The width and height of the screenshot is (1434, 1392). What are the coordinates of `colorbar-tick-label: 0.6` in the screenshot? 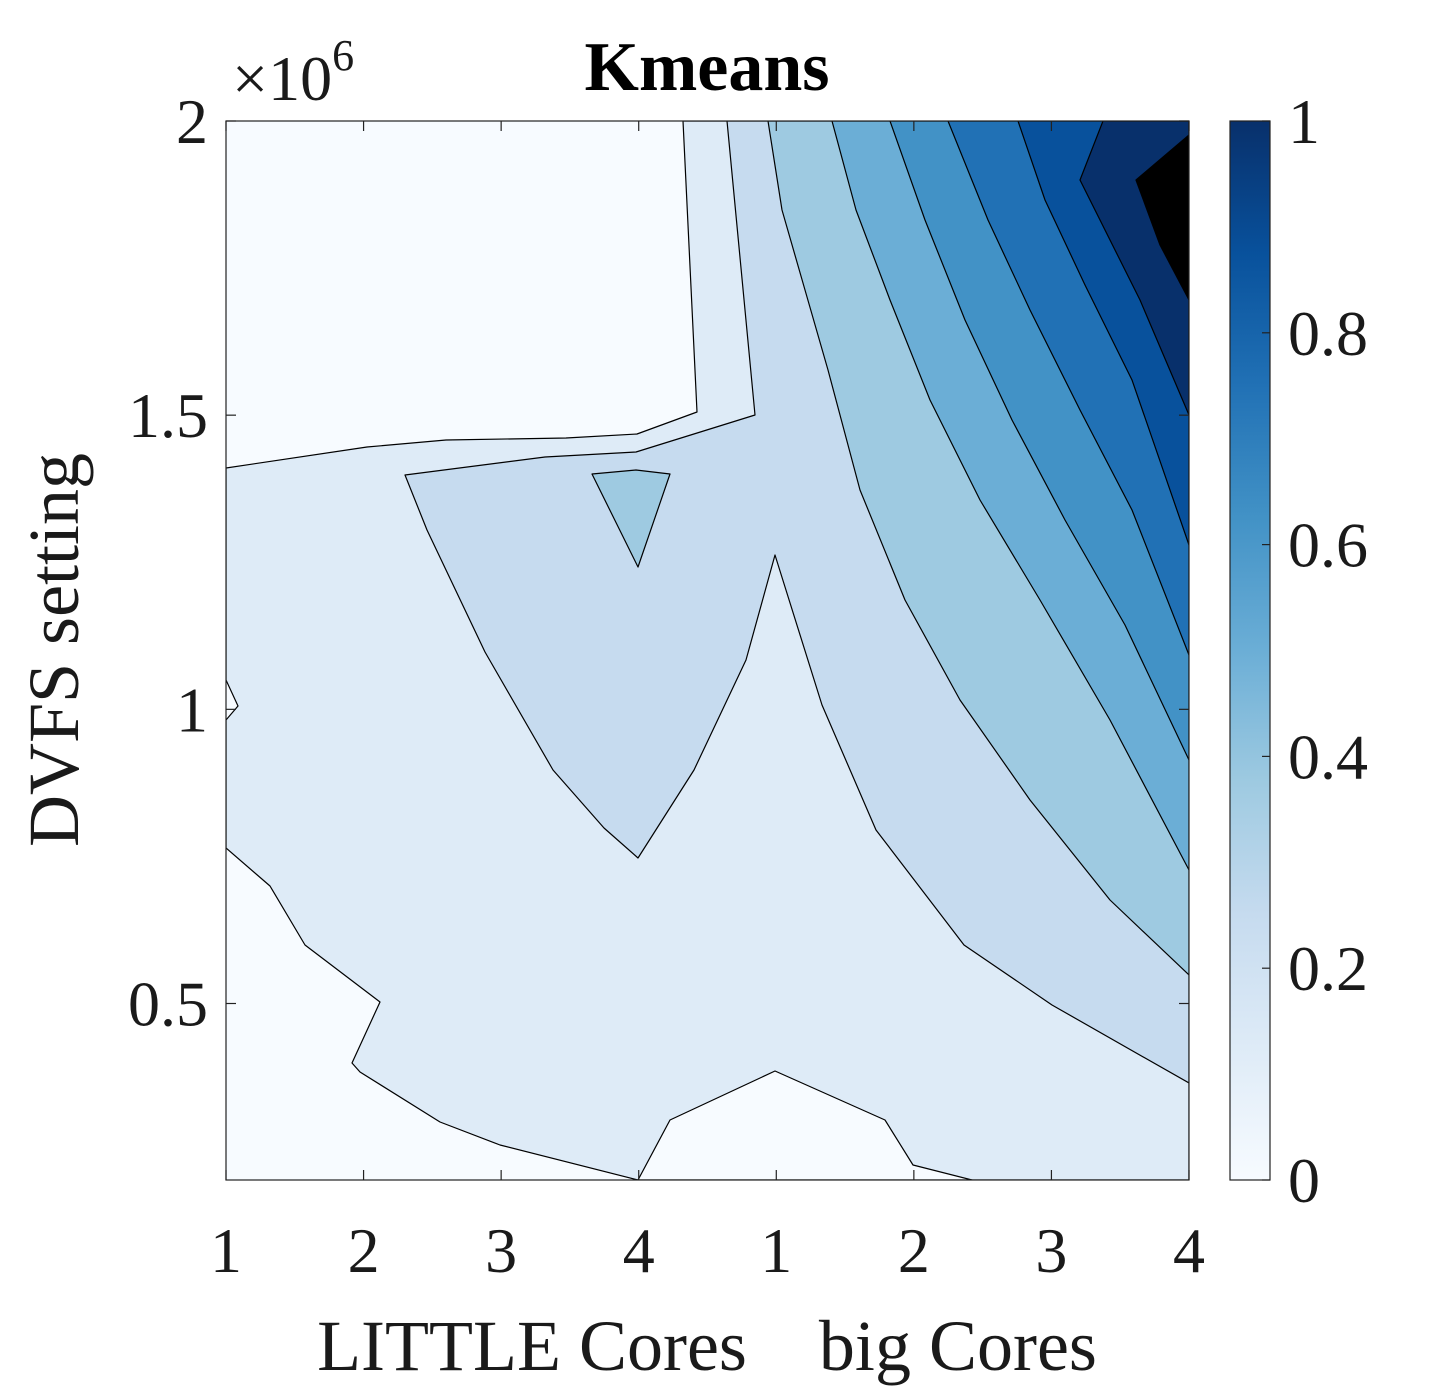 It's located at (1328, 545).